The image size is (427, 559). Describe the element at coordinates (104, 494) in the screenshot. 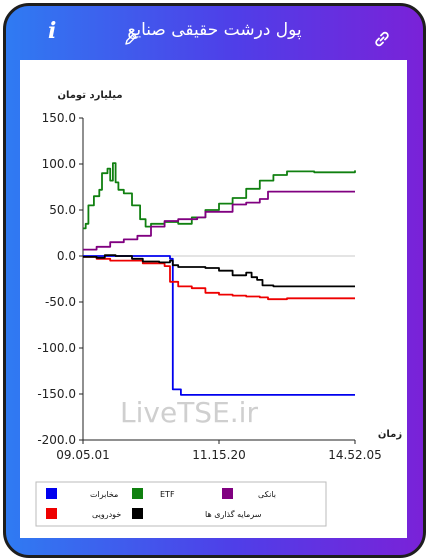

I see `legend-label: مخابرات` at that location.